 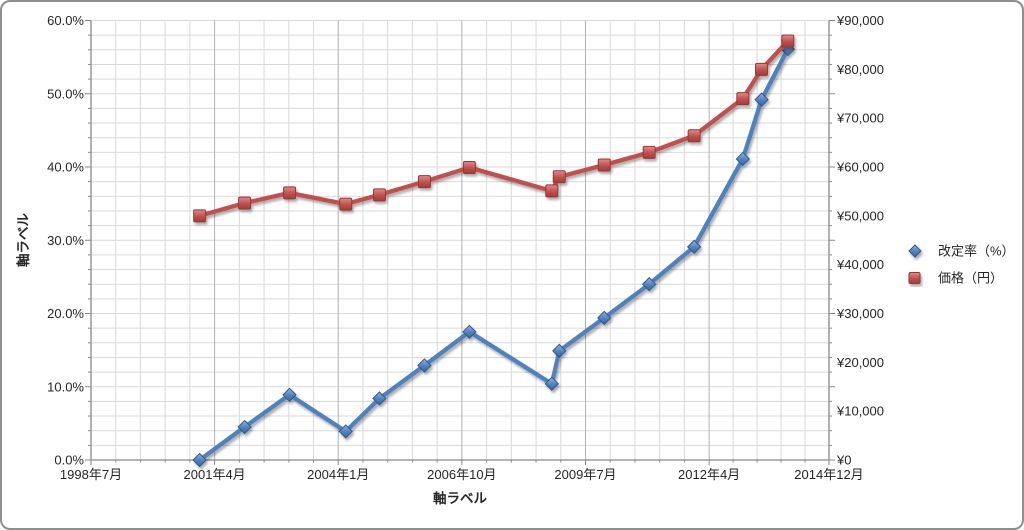 I want to click on legend: 改定率（%） 価格（円）, so click(x=955, y=265).